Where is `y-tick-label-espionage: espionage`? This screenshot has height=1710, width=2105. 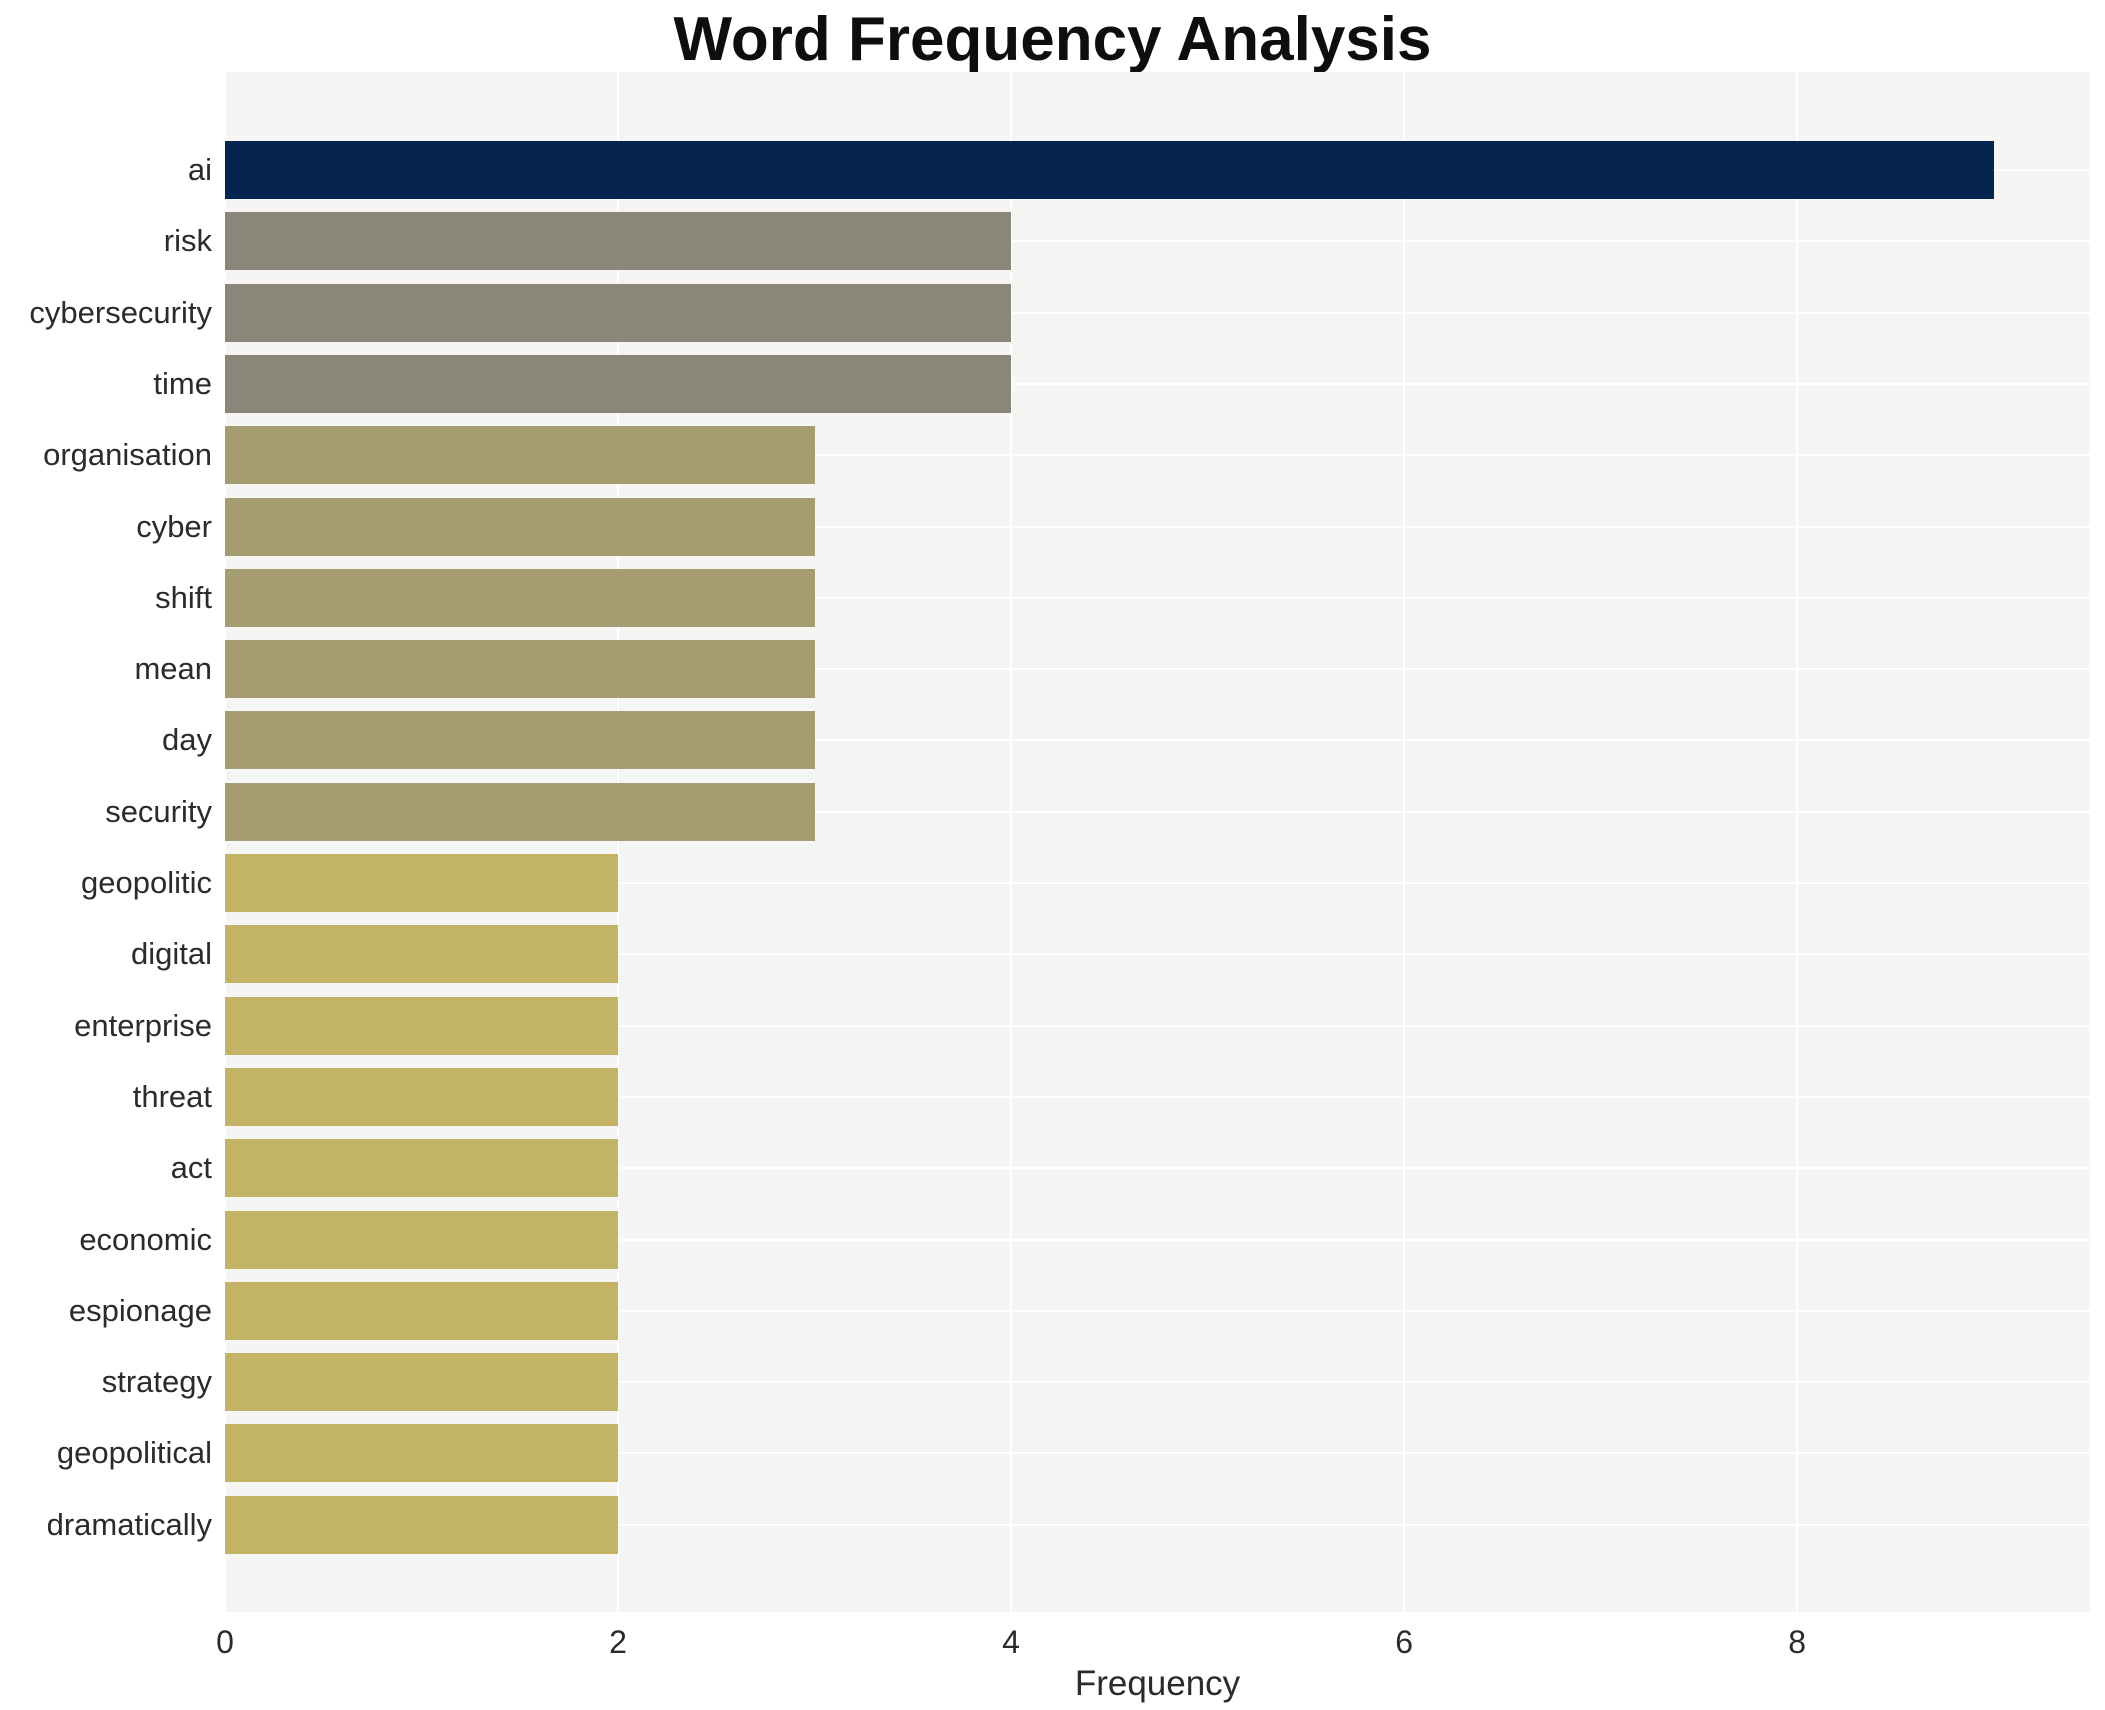
y-tick-label-espionage: espionage is located at coordinates (140, 1310).